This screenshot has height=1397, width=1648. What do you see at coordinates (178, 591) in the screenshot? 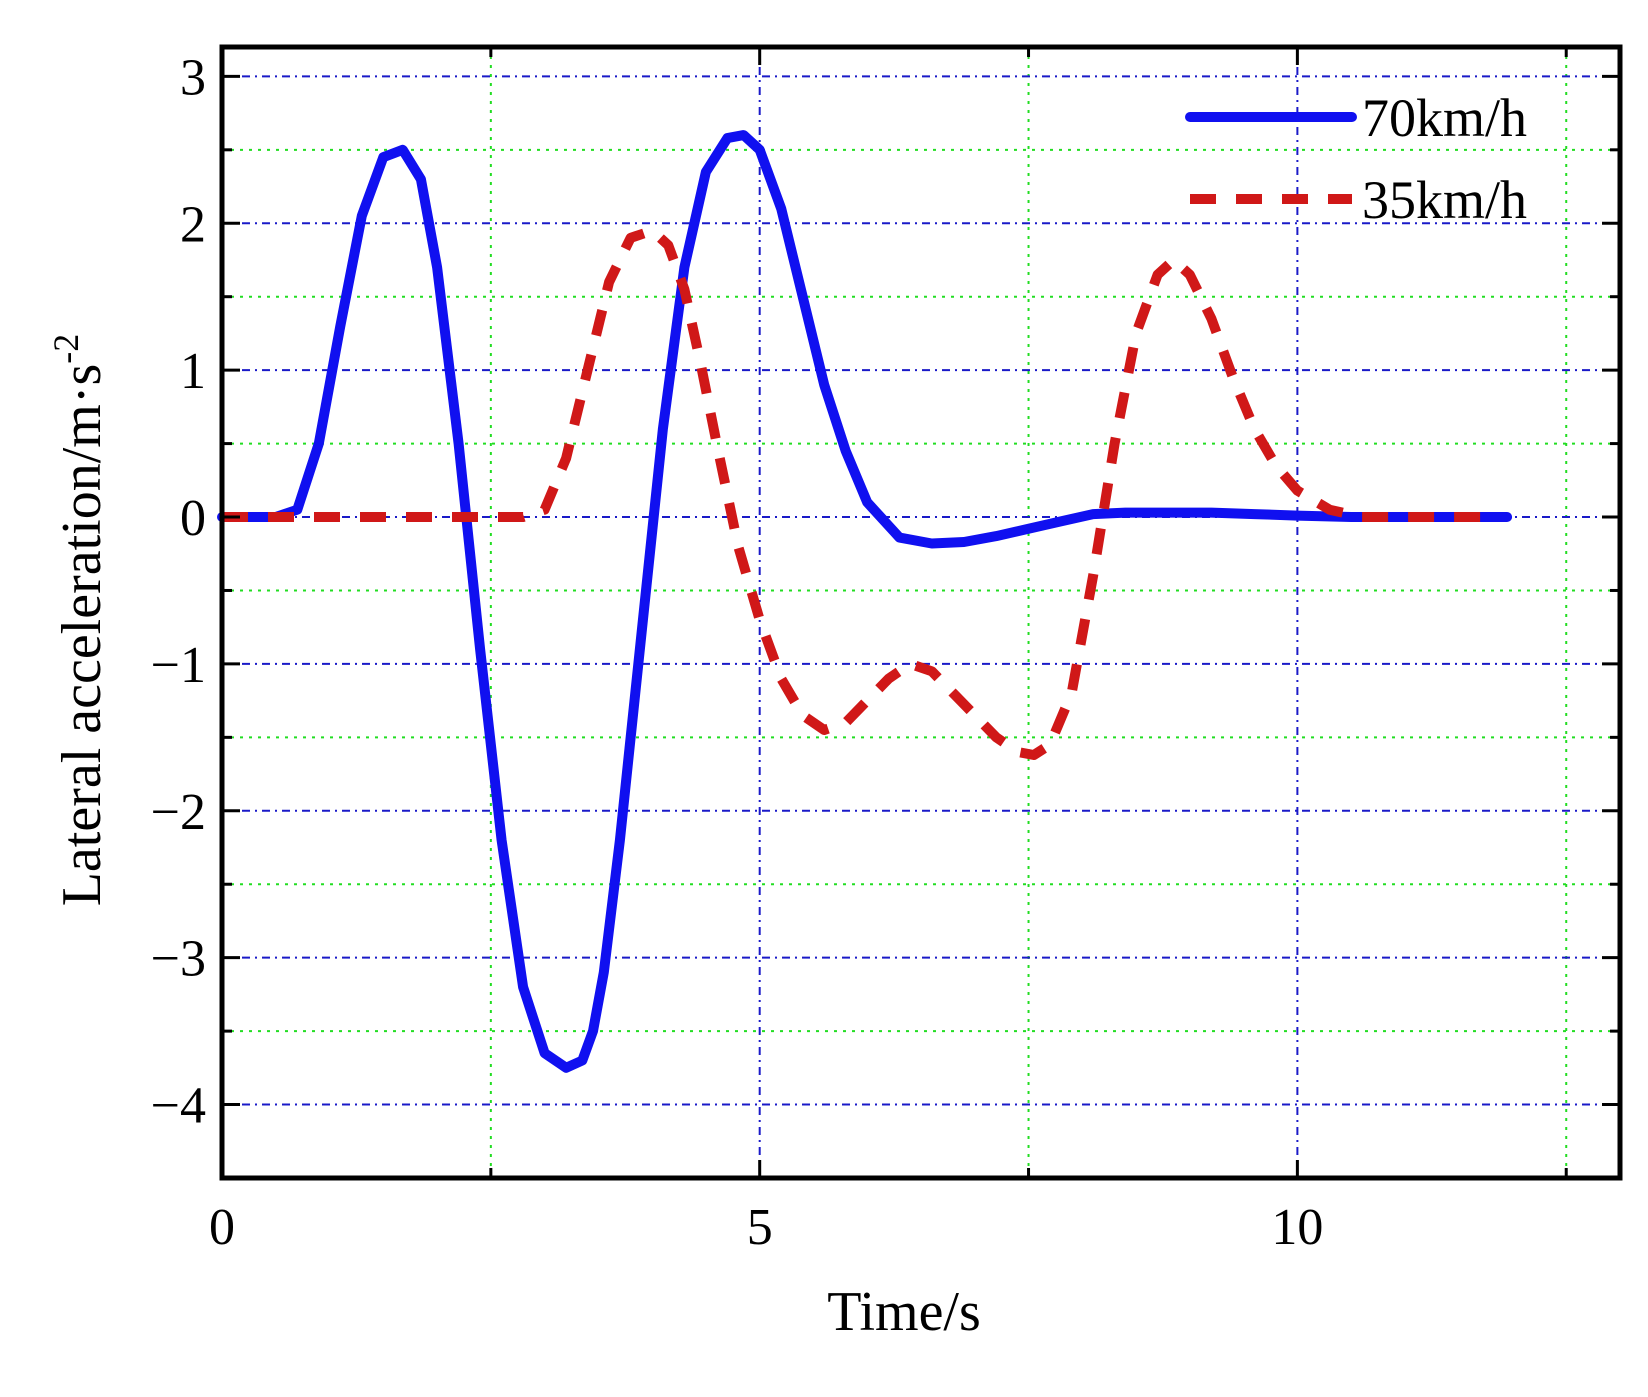
I see `y-tick-labels: 3 2 1 0 −1 −2 −3 −4` at bounding box center [178, 591].